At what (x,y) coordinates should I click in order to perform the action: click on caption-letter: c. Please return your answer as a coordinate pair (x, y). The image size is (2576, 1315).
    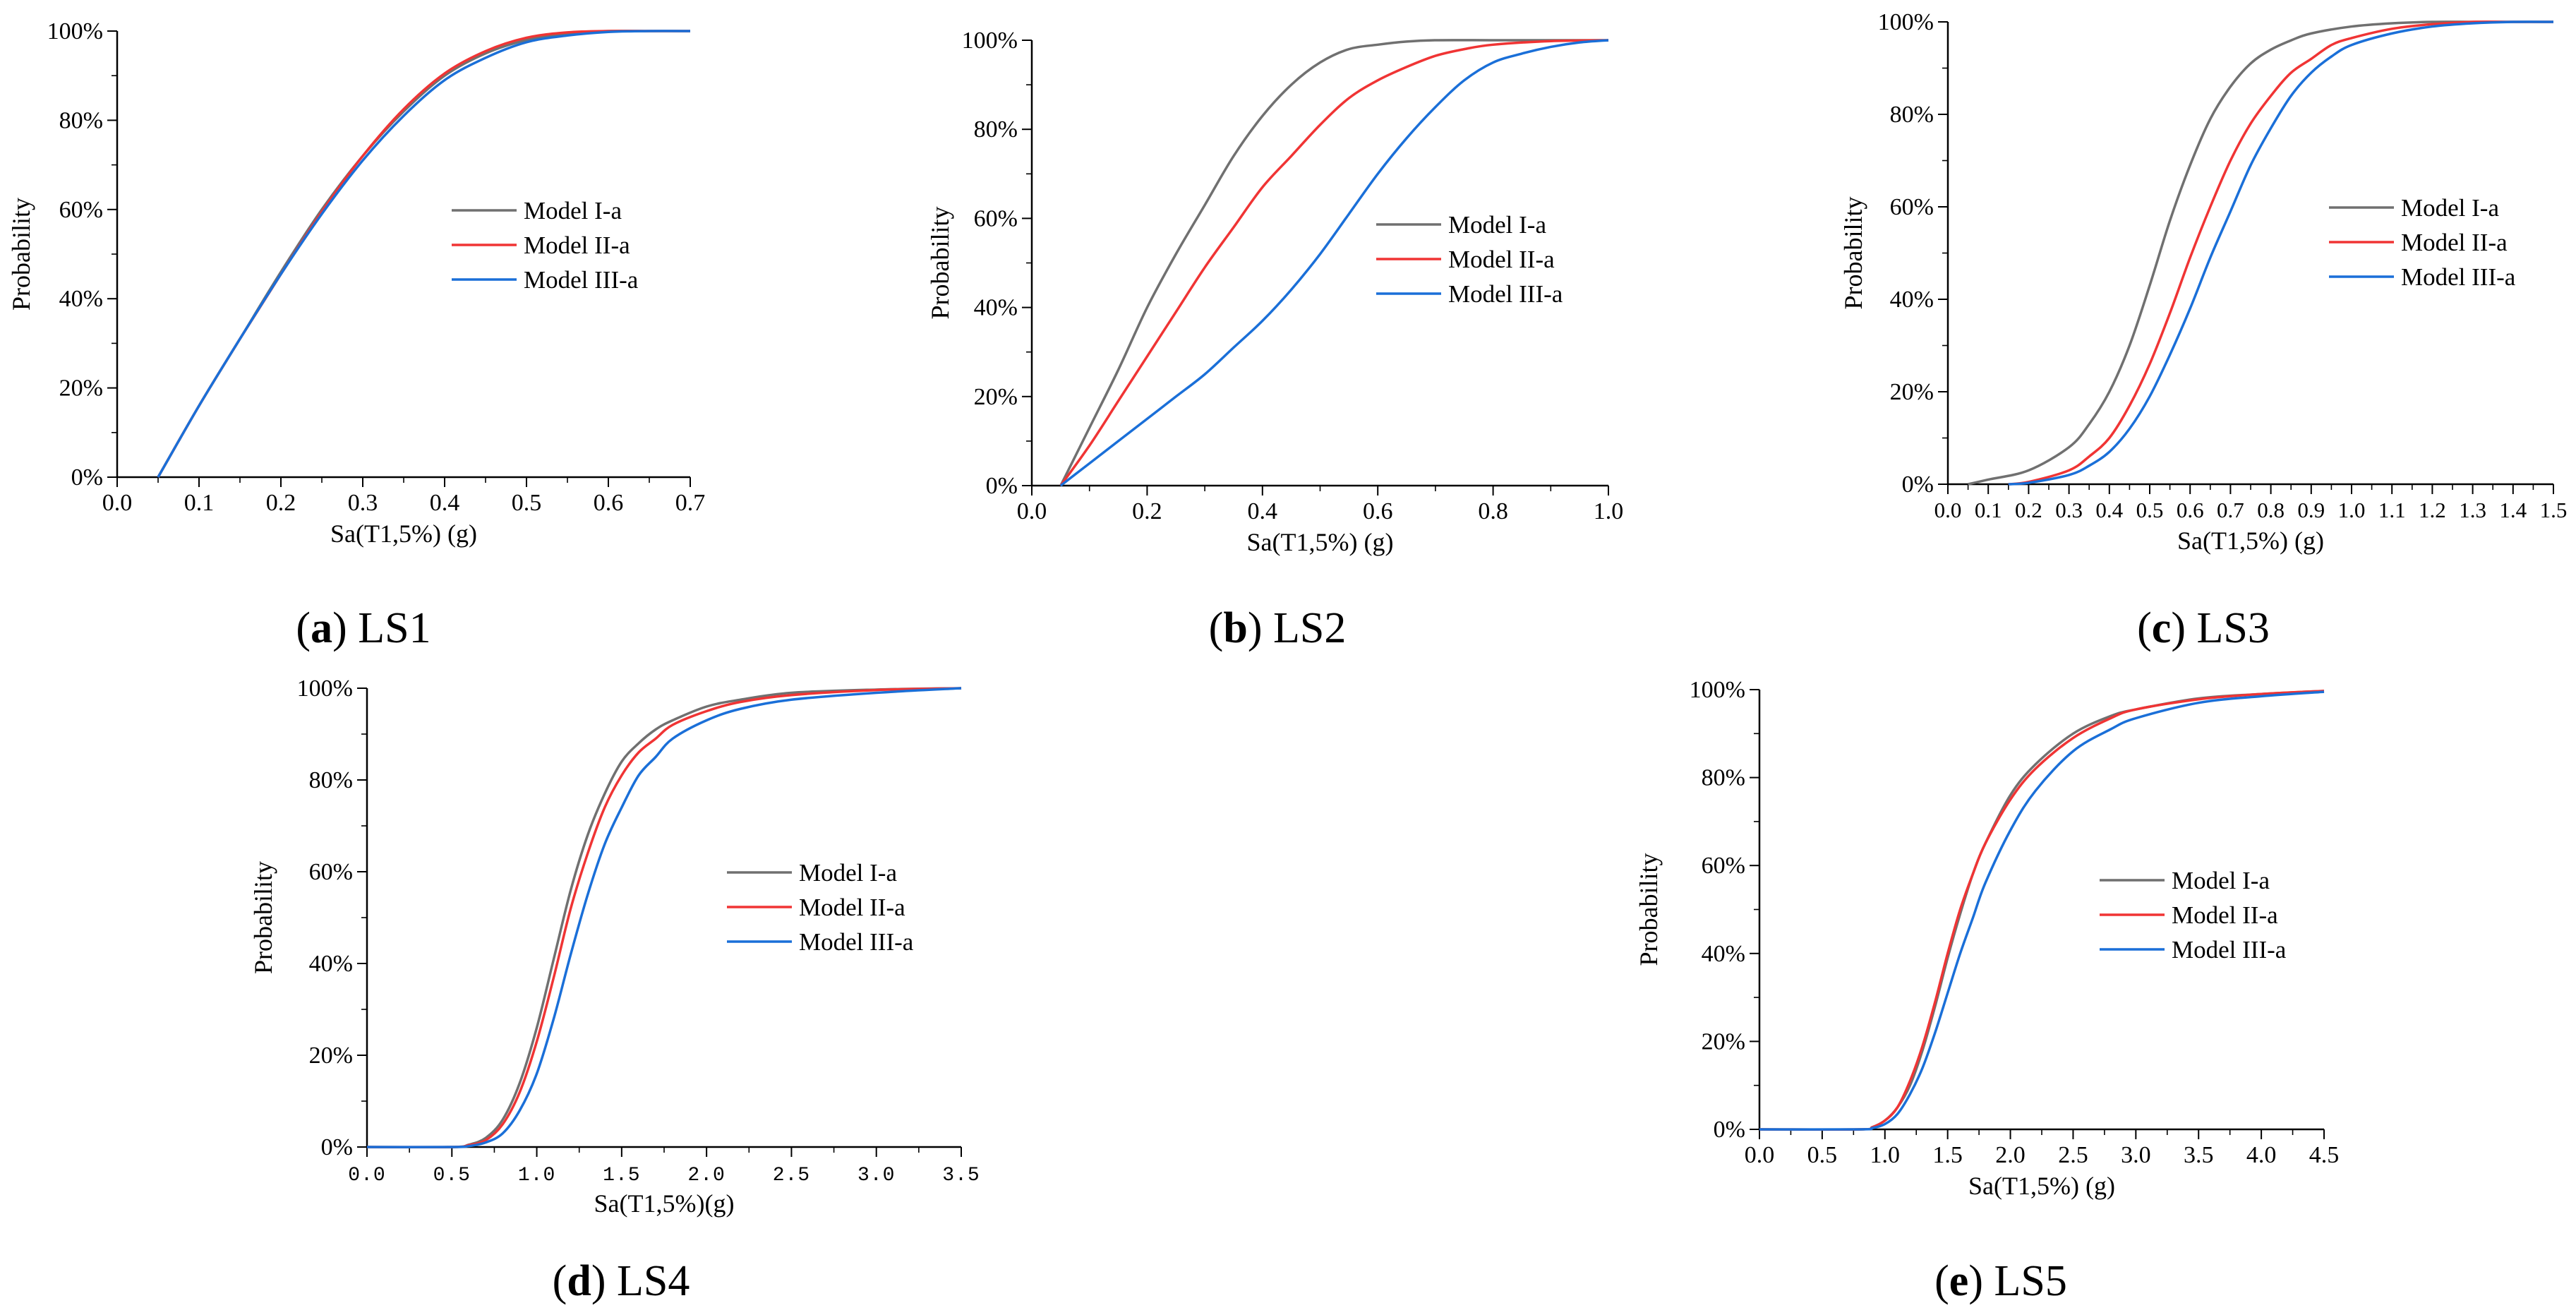
    Looking at the image, I should click on (2162, 628).